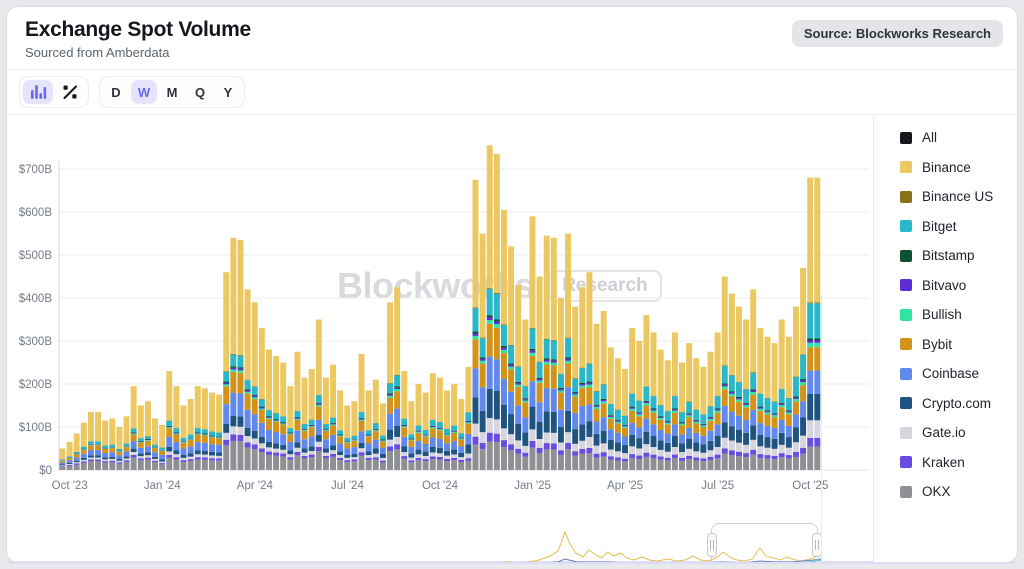 The image size is (1024, 569). Describe the element at coordinates (958, 345) in the screenshot. I see `legend-item-bybit: Bybit` at that location.